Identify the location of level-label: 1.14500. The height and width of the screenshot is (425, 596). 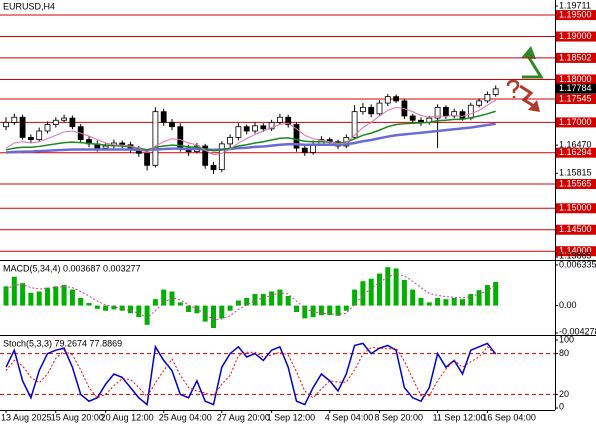
(575, 229).